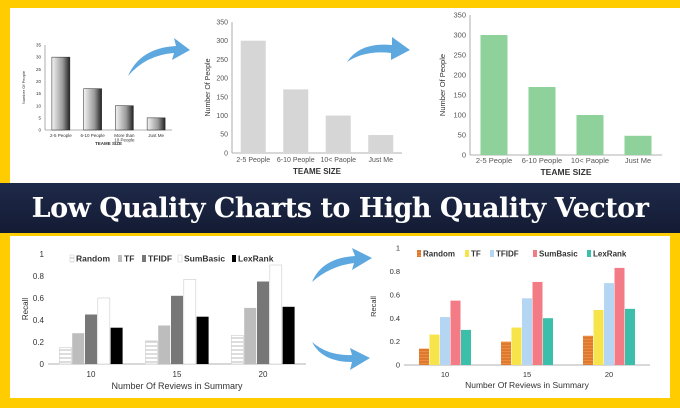 Image resolution: width=680 pixels, height=408 pixels. I want to click on legend-label: LexRank, so click(610, 254).